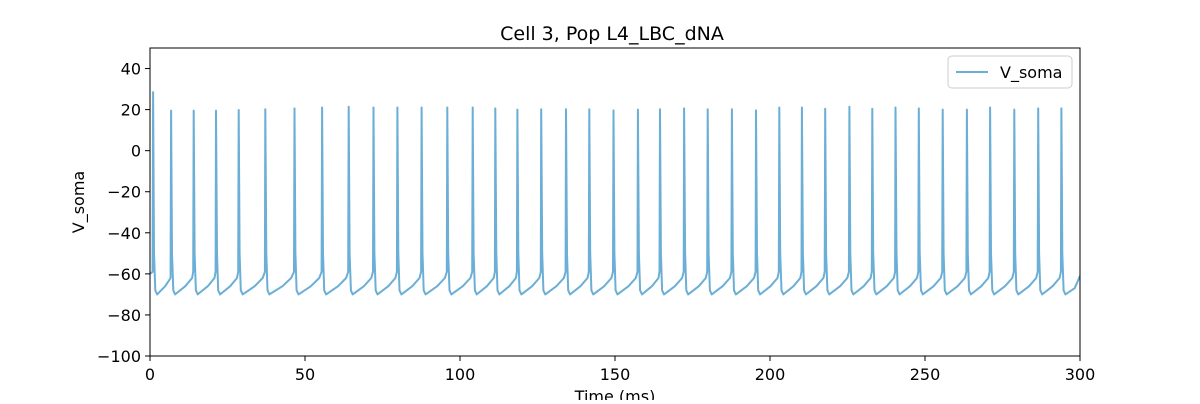 This screenshot has width=1200, height=404. Describe the element at coordinates (305, 374) in the screenshot. I see `x-tick-label: 50` at that location.